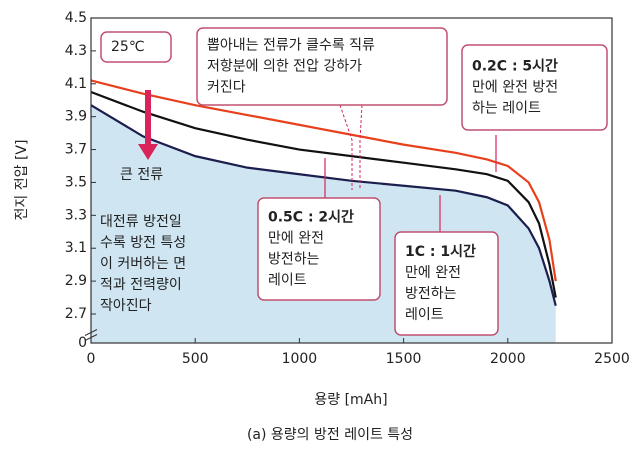  I want to click on y-tick-label: 3.9, so click(76, 117).